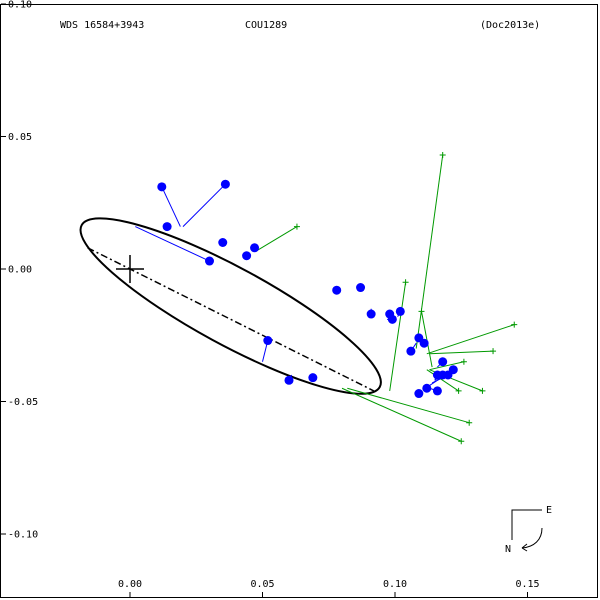 This screenshot has width=600, height=600. Describe the element at coordinates (20, 270) in the screenshot. I see `y-tick-label: 0.00` at that location.